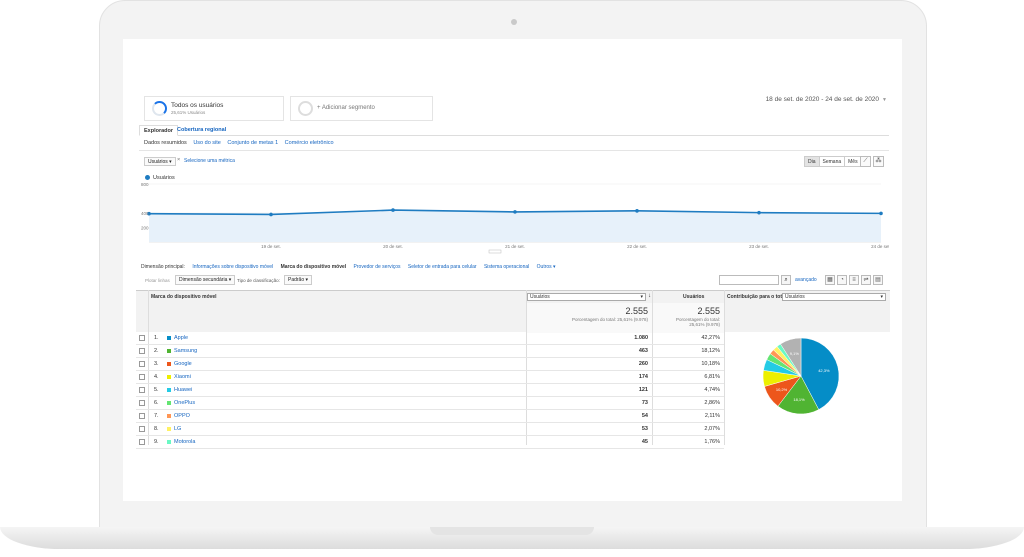 Image resolution: width=1024 pixels, height=557 pixels. Describe the element at coordinates (184, 297) in the screenshot. I see `column-header-dimension: Marca do dispositivo móvel` at that location.